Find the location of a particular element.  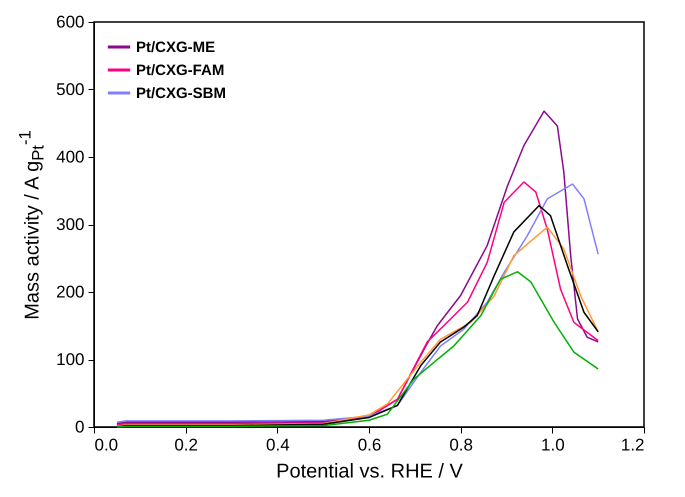

x-tick-label: 0.0 is located at coordinates (106, 445).